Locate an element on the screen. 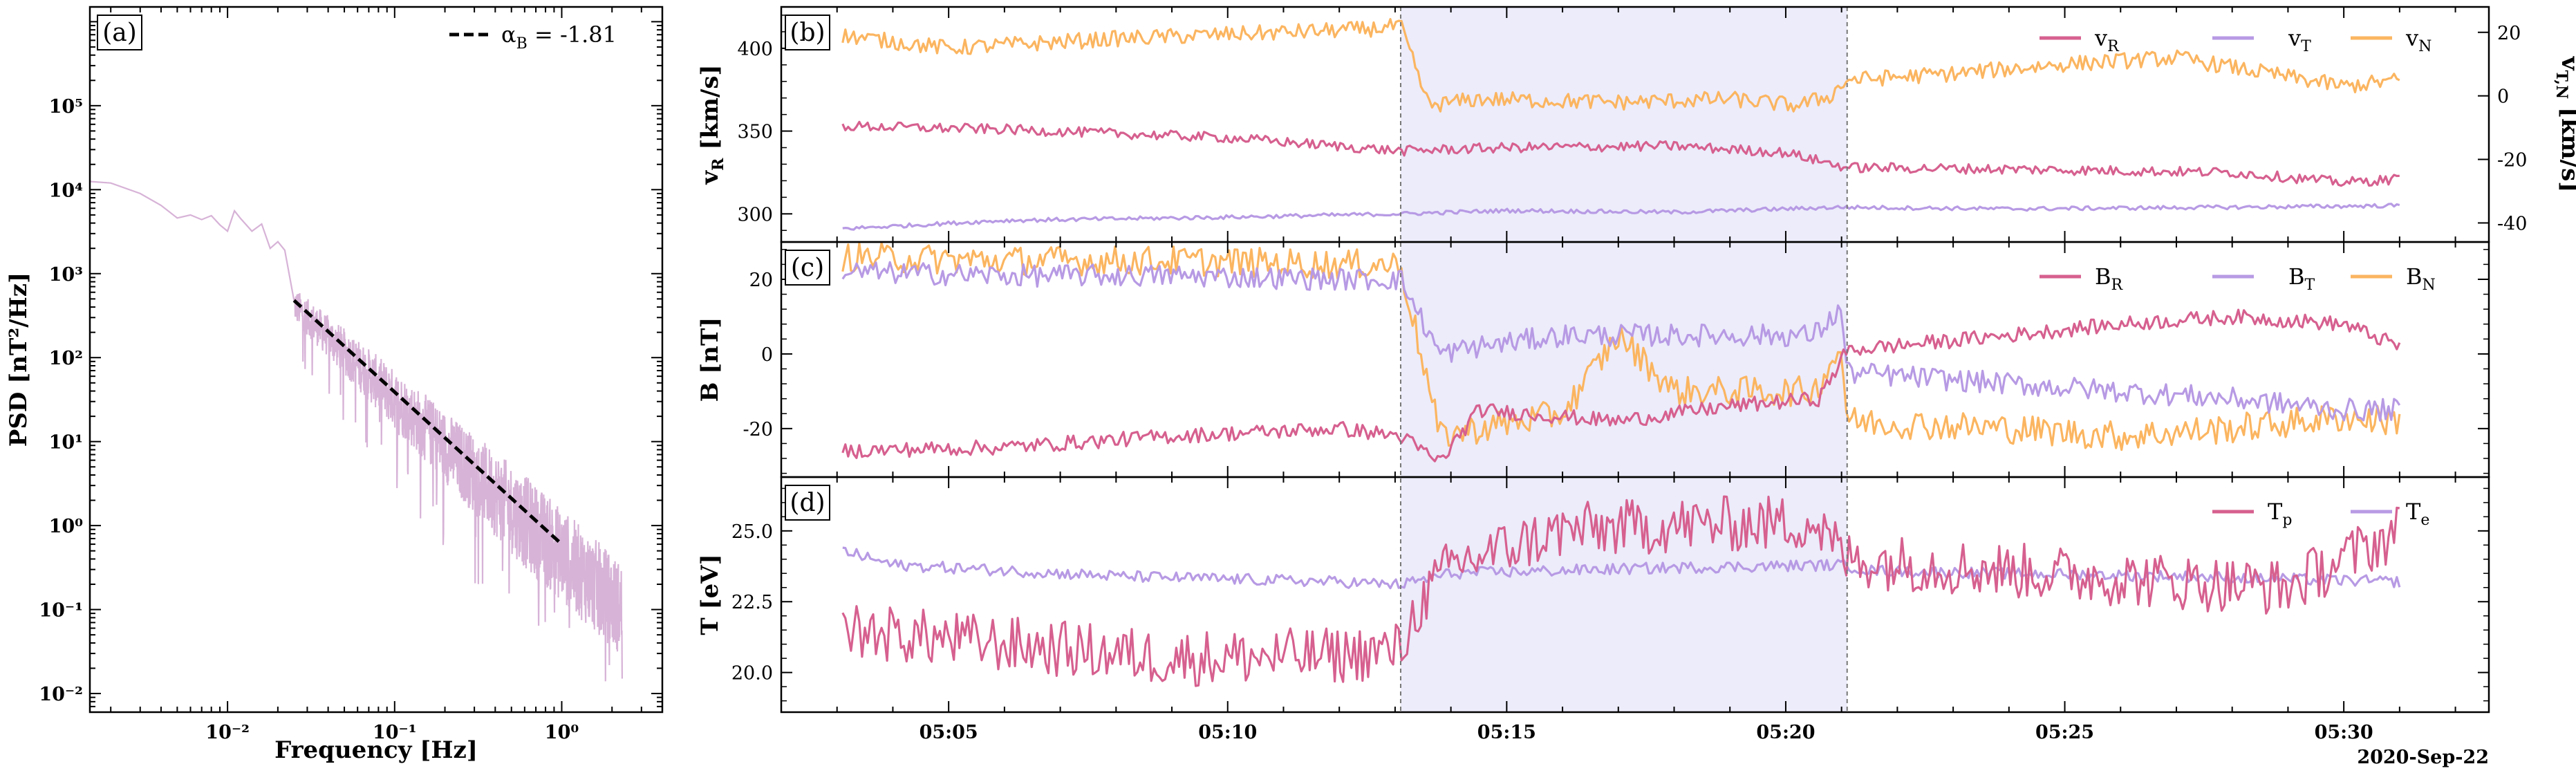 The image size is (2576, 773). psd-series-line is located at coordinates (356, 431).